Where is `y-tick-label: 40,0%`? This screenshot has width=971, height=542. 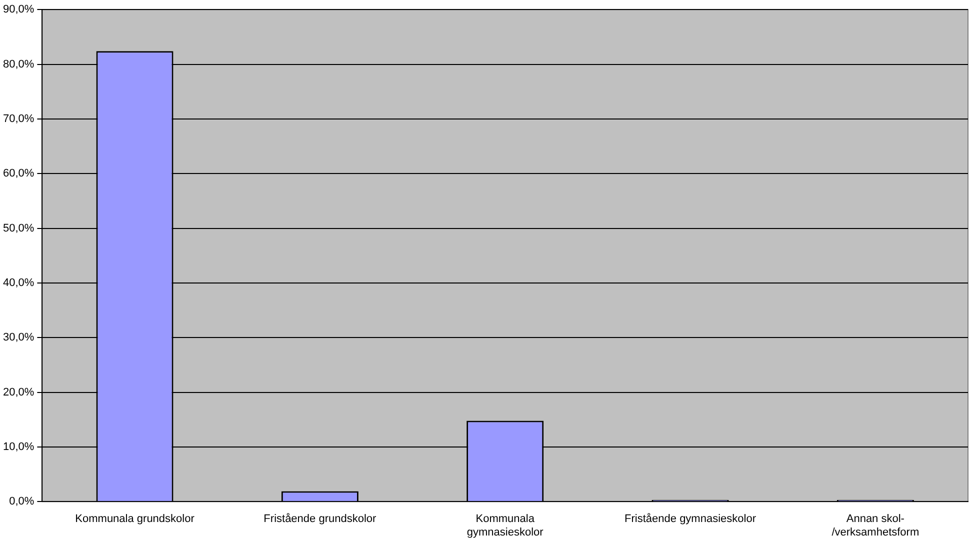 y-tick-label: 40,0% is located at coordinates (18, 282).